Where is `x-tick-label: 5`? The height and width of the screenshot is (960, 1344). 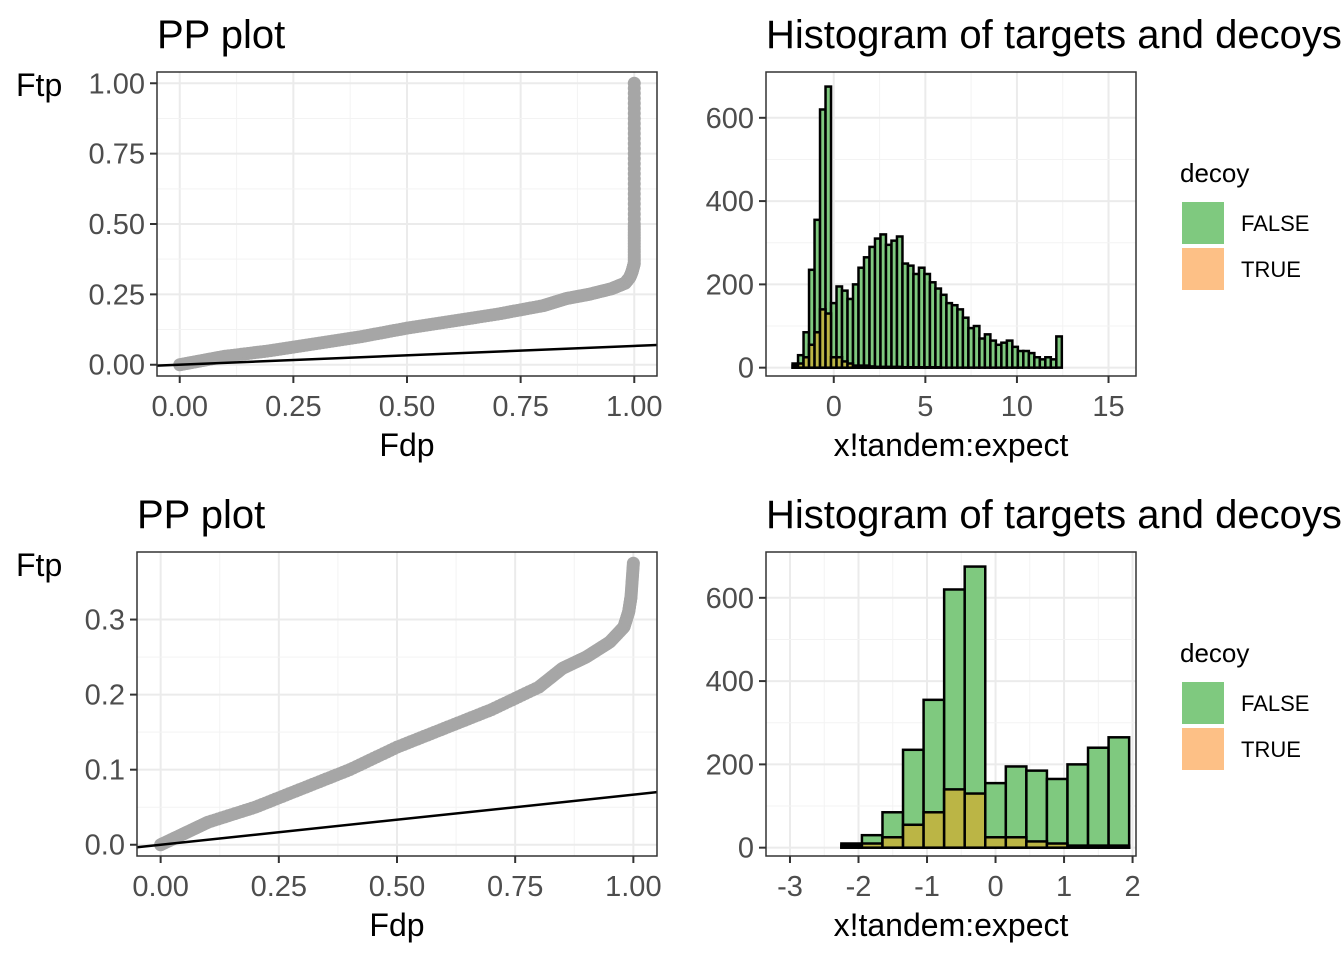 x-tick-label: 5 is located at coordinates (925, 407).